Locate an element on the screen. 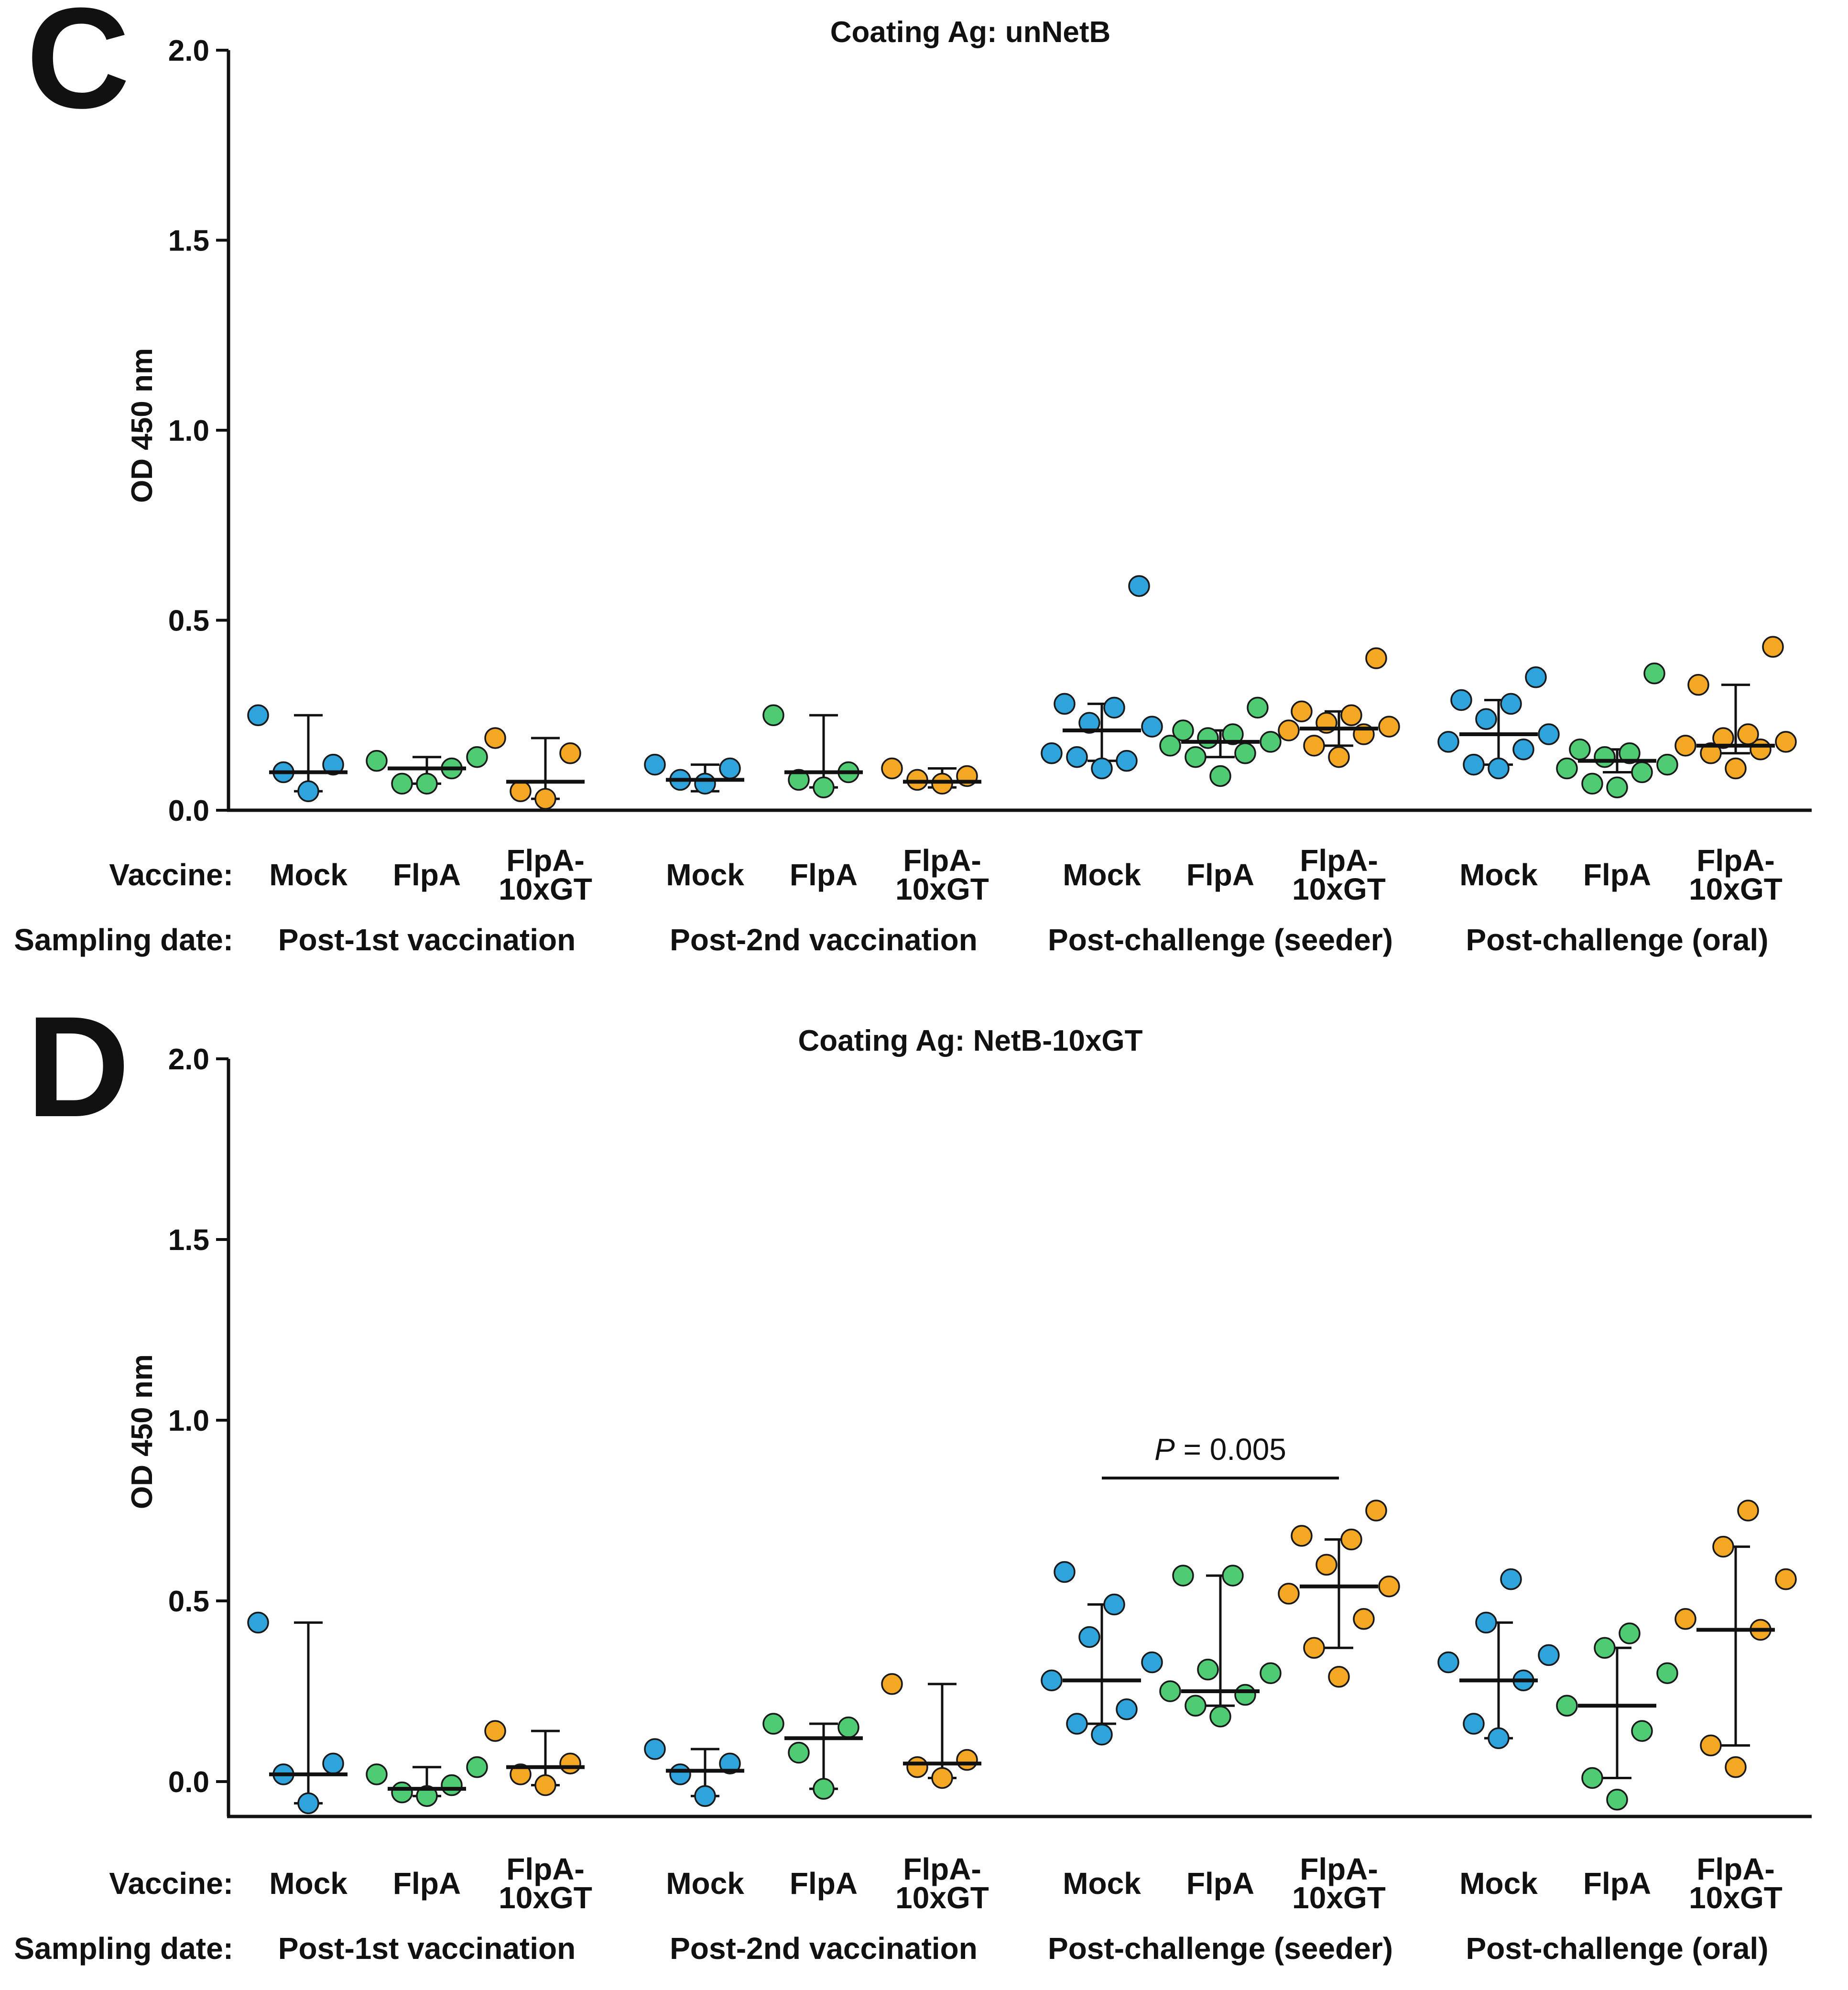  chart-title: Coating Ag: unNetB is located at coordinates (970, 32).